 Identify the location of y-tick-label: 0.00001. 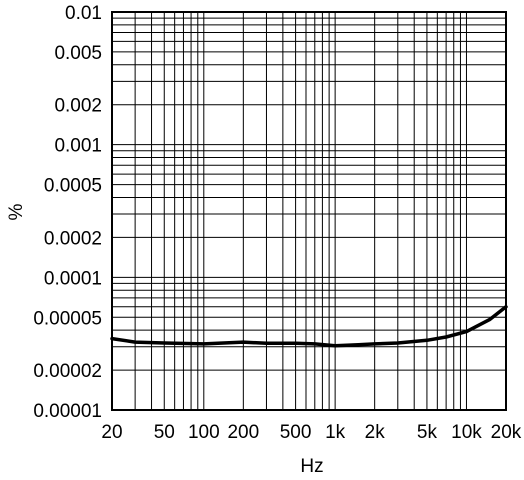
(67, 411).